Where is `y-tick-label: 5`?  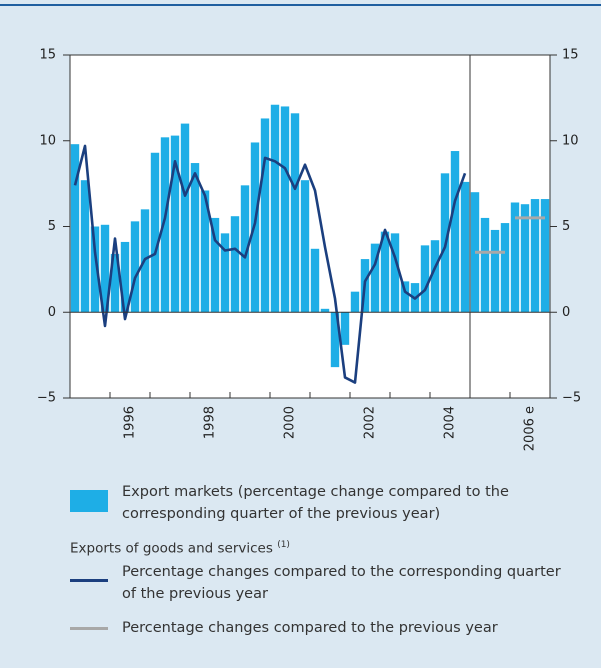 y-tick-label: 5 is located at coordinates (52, 226).